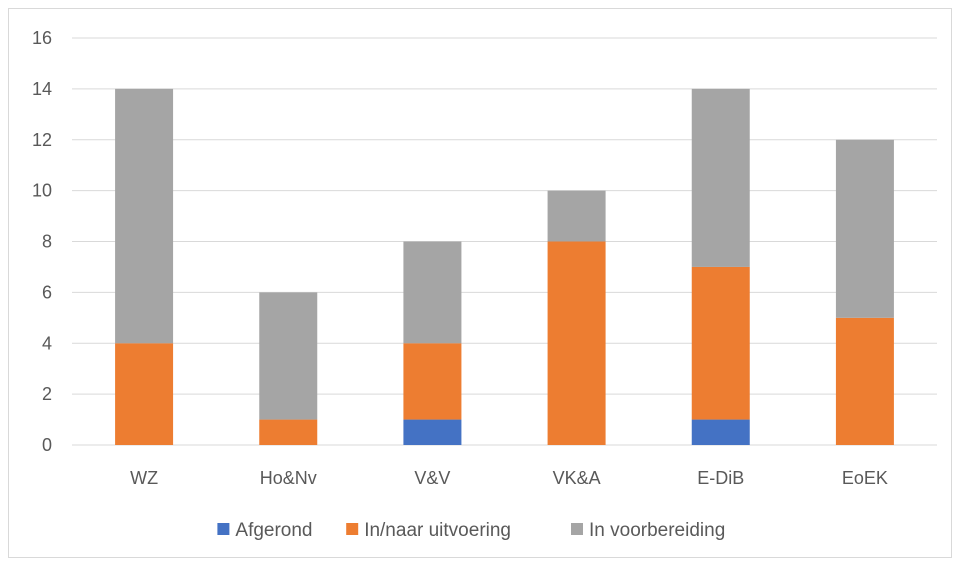  What do you see at coordinates (144, 478) in the screenshot?
I see `x-tick-label: WZ` at bounding box center [144, 478].